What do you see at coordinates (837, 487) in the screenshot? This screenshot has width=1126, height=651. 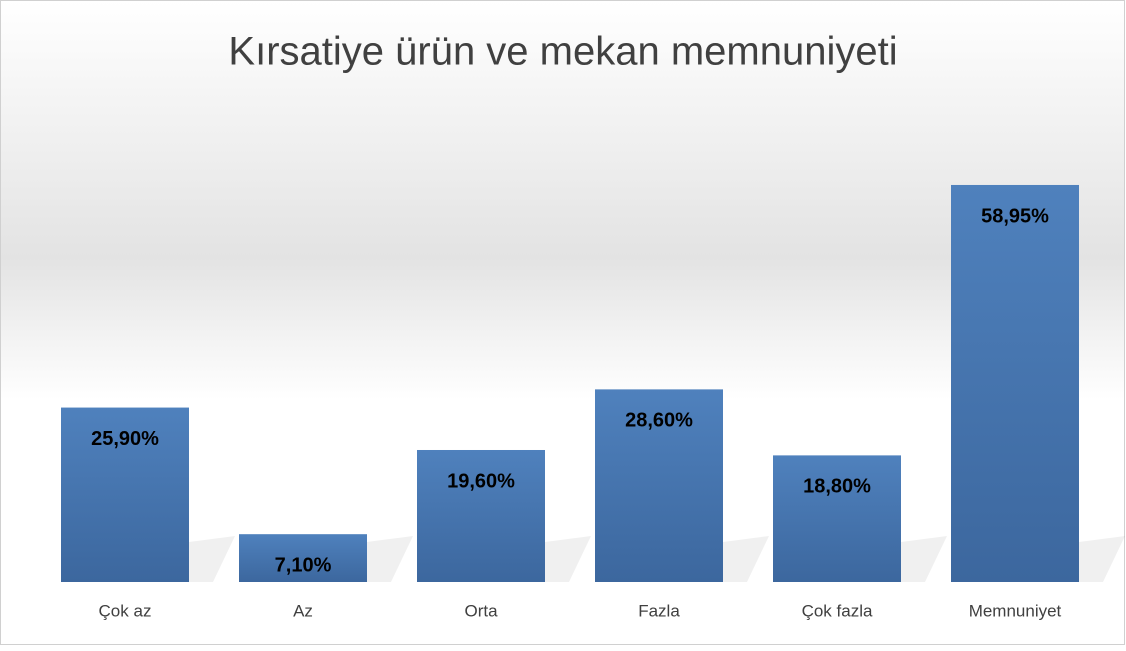 I see `data-label: 18,80%` at bounding box center [837, 487].